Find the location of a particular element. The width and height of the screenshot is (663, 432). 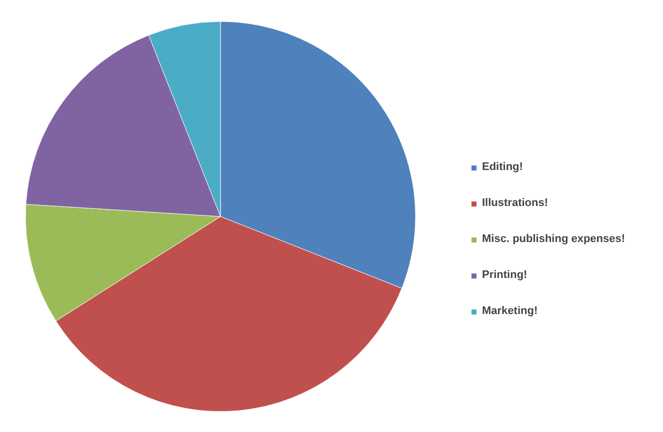

legend-label: Editing! is located at coordinates (502, 167).